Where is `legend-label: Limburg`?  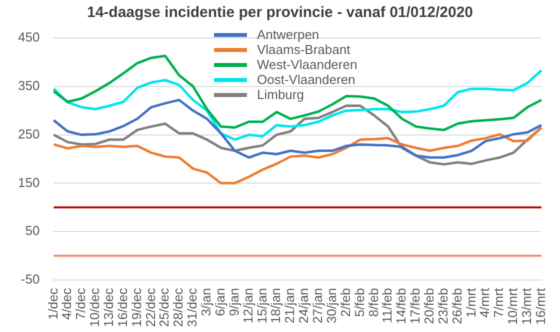 legend-label: Limburg is located at coordinates (280, 94).